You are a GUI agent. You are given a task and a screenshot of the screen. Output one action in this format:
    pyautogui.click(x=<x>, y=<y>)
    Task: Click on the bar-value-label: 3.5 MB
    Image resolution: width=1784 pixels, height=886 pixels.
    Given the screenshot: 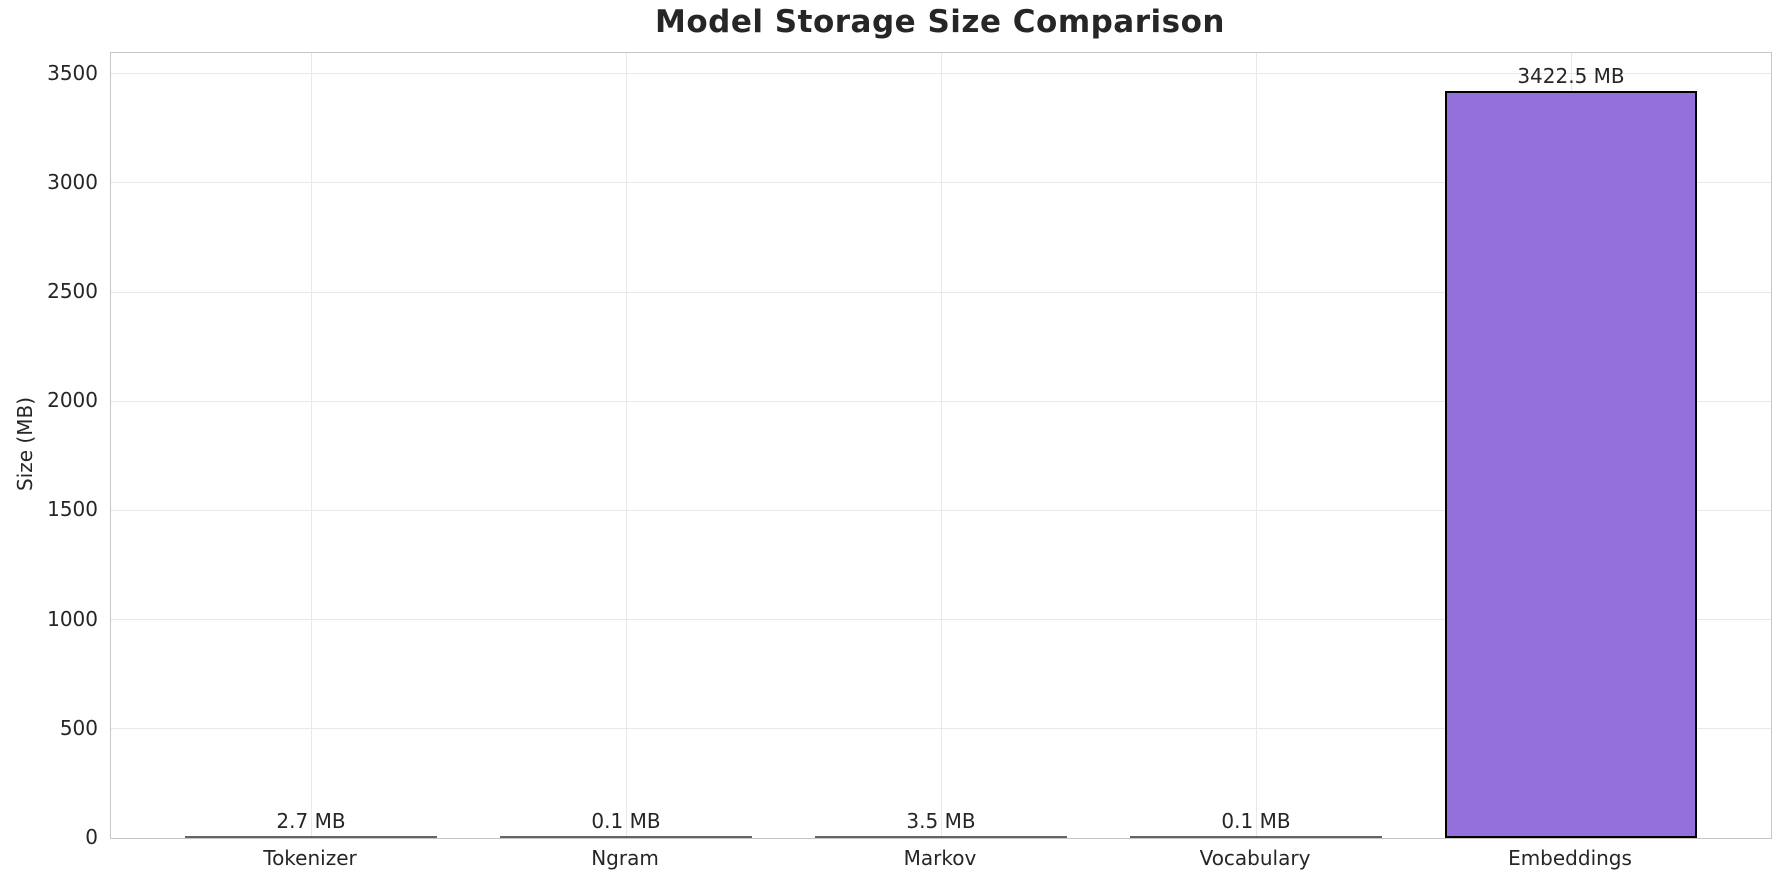 What is the action you would take?
    pyautogui.click(x=941, y=821)
    